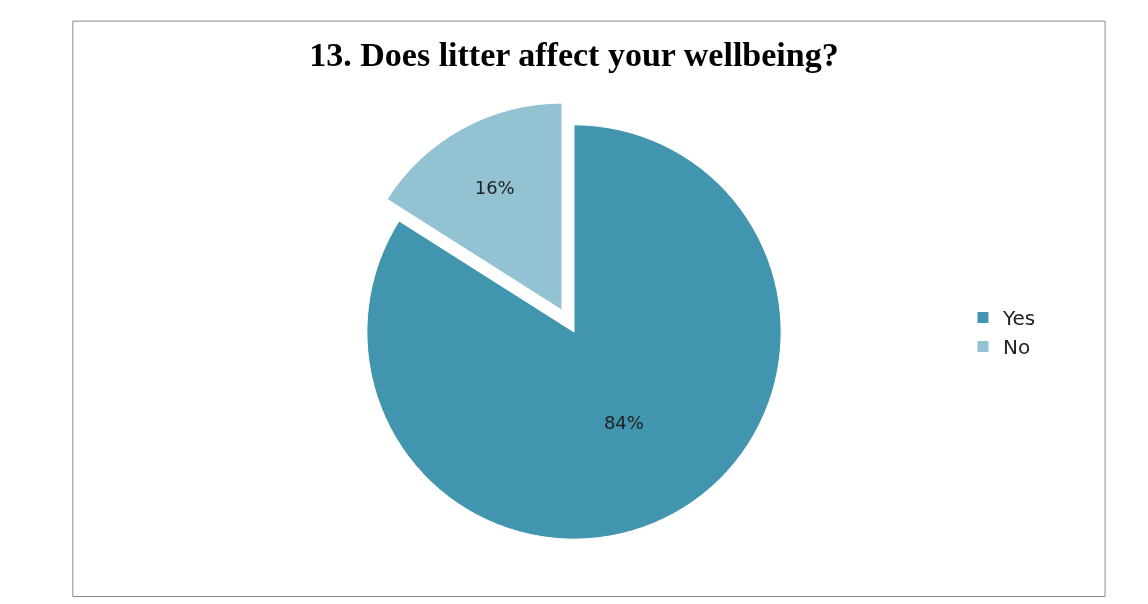 The height and width of the screenshot is (604, 1148). What do you see at coordinates (574, 55) in the screenshot?
I see `chart-title: 13. Does litter affect your wellbeing?` at bounding box center [574, 55].